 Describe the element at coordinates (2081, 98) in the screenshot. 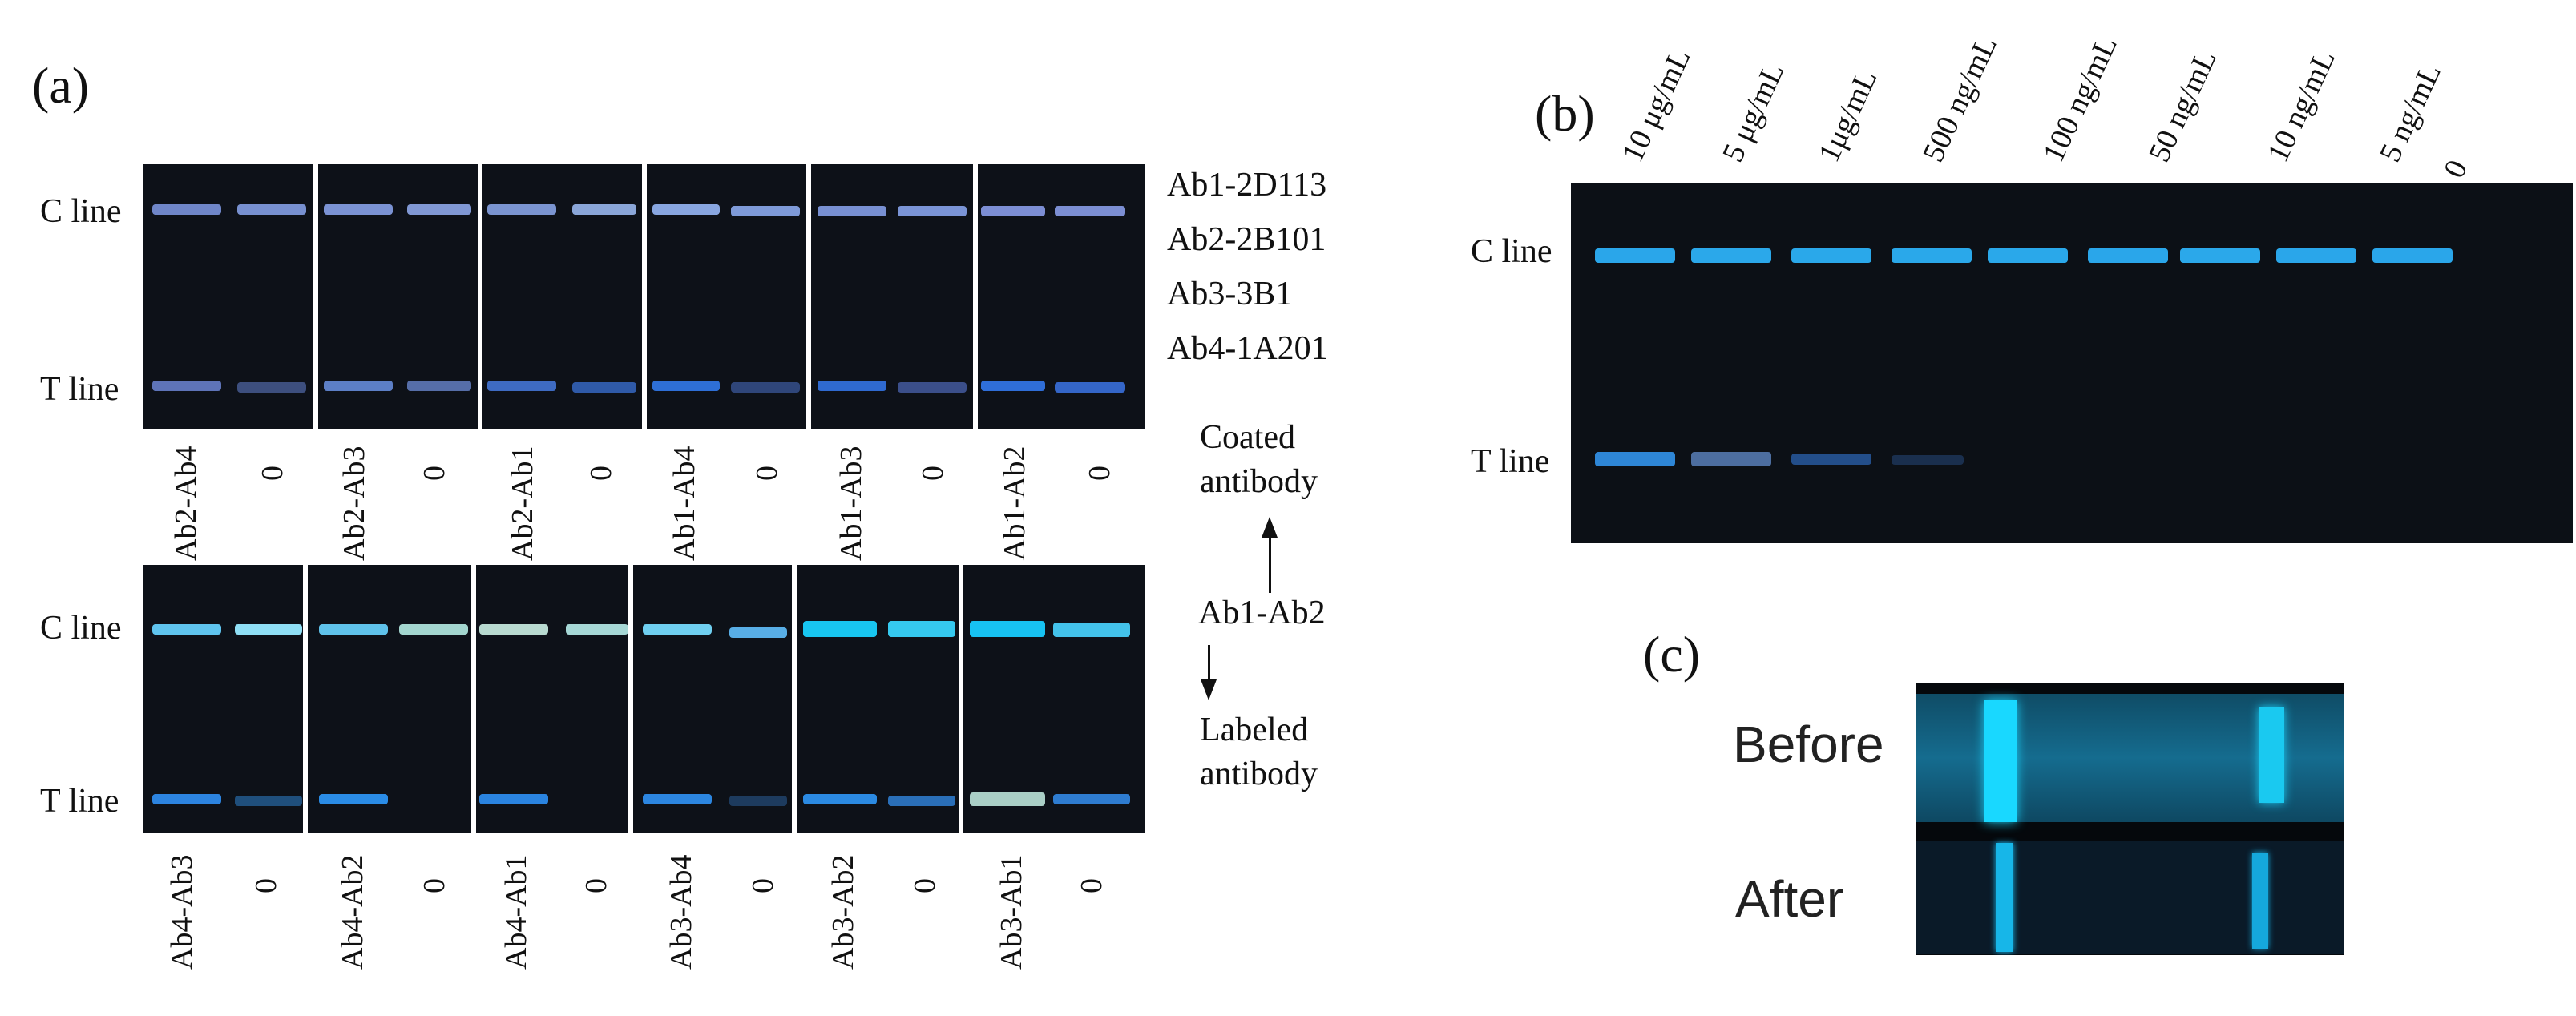

I see `concentration-label: 100 ng/mL` at that location.